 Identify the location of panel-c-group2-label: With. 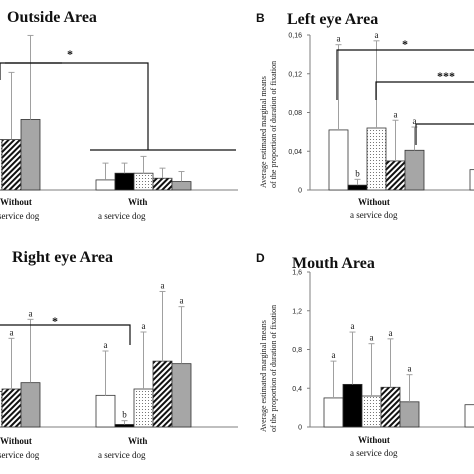
(137, 441).